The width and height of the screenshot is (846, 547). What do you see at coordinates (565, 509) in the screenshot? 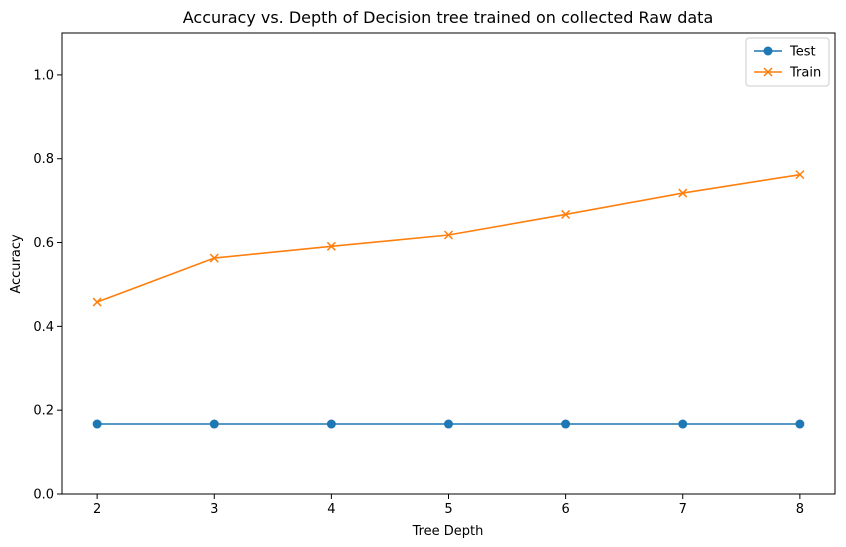
I see `x-tick-label: 6` at bounding box center [565, 509].